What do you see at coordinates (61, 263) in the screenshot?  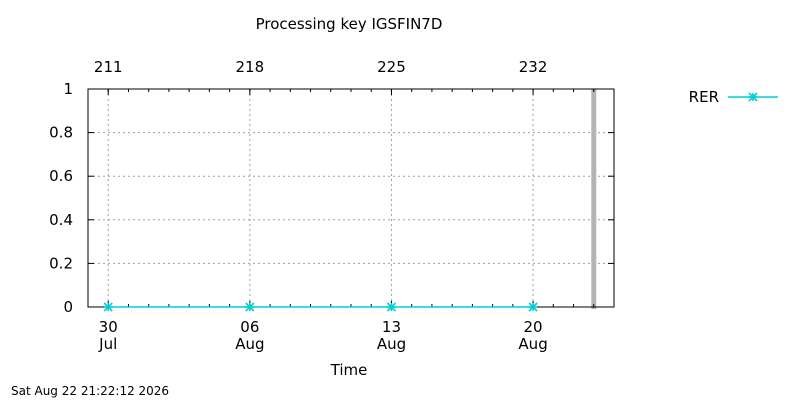 I see `y-tick-label: 0.2` at bounding box center [61, 263].